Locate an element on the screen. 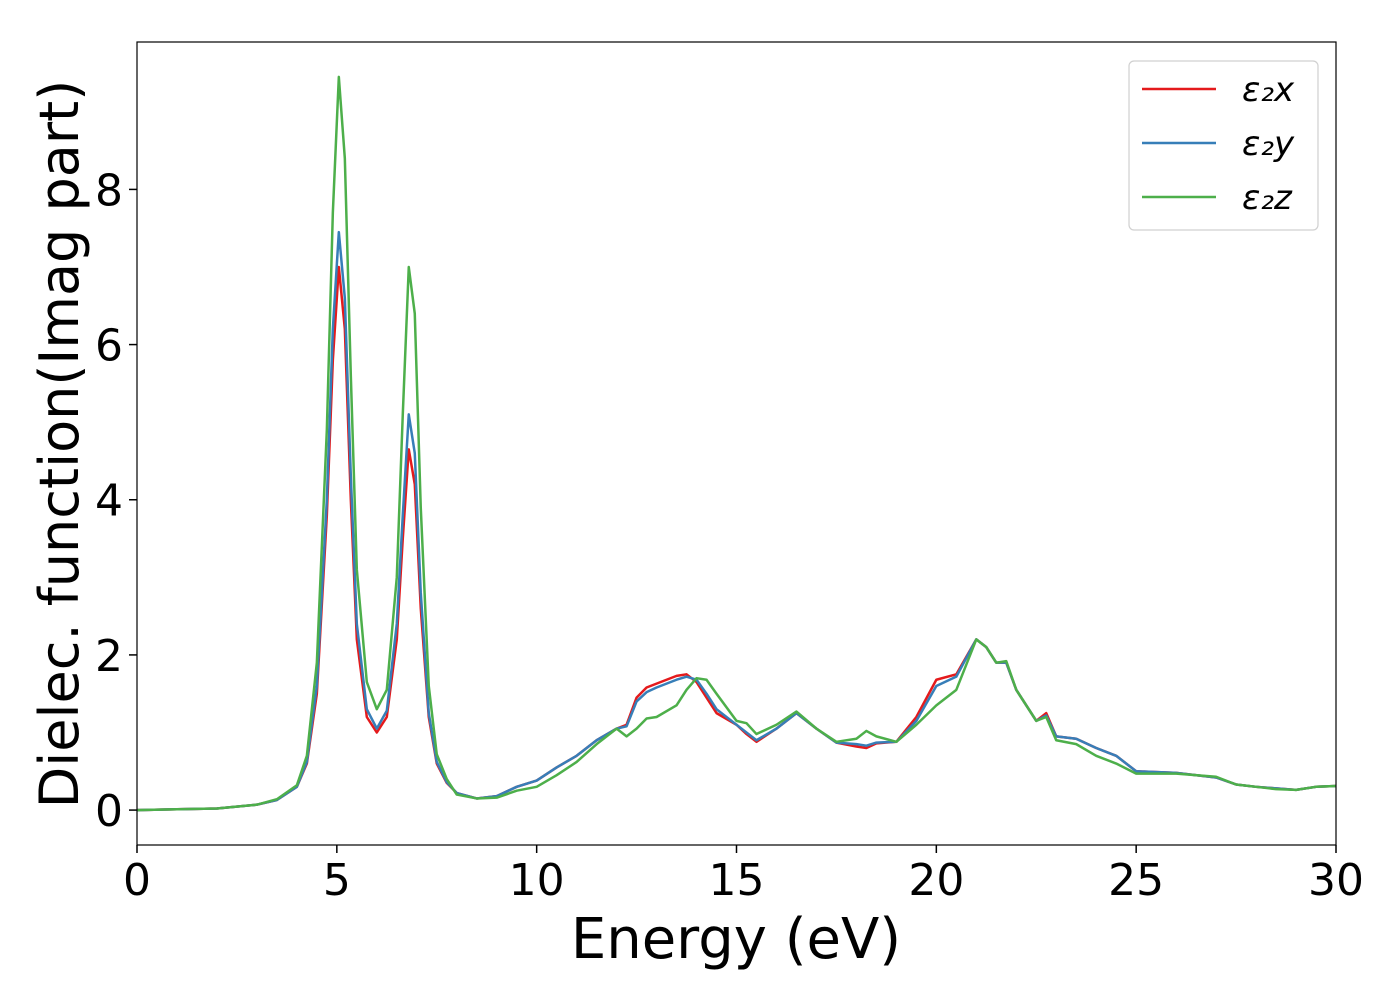  legend-label: ε₂z is located at coordinates (1267, 198).